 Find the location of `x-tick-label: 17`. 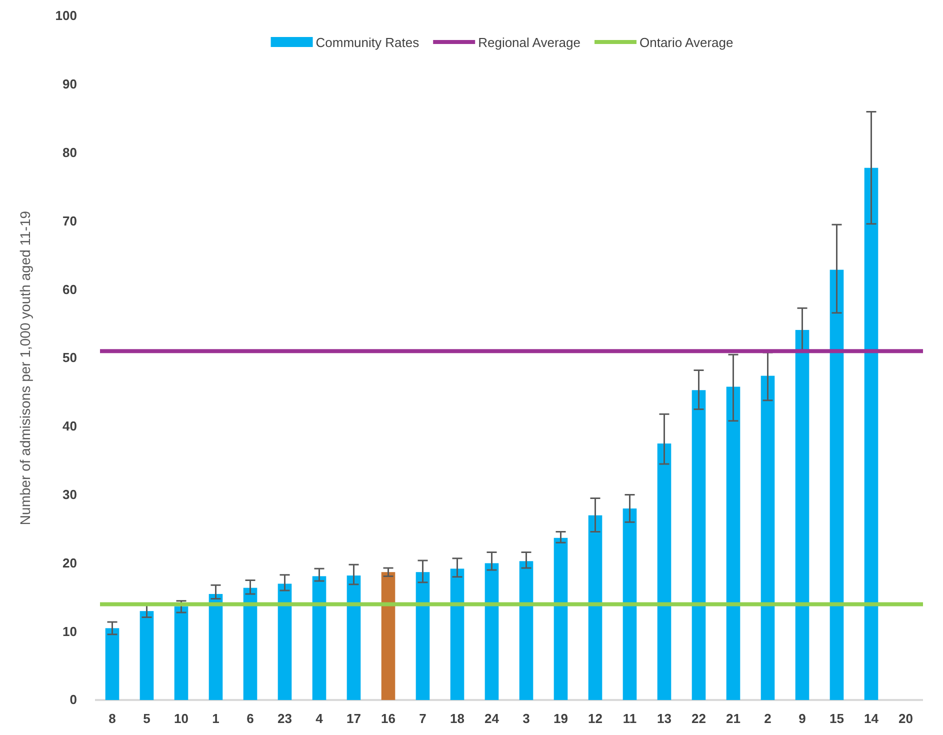

x-tick-label: 17 is located at coordinates (353, 718).